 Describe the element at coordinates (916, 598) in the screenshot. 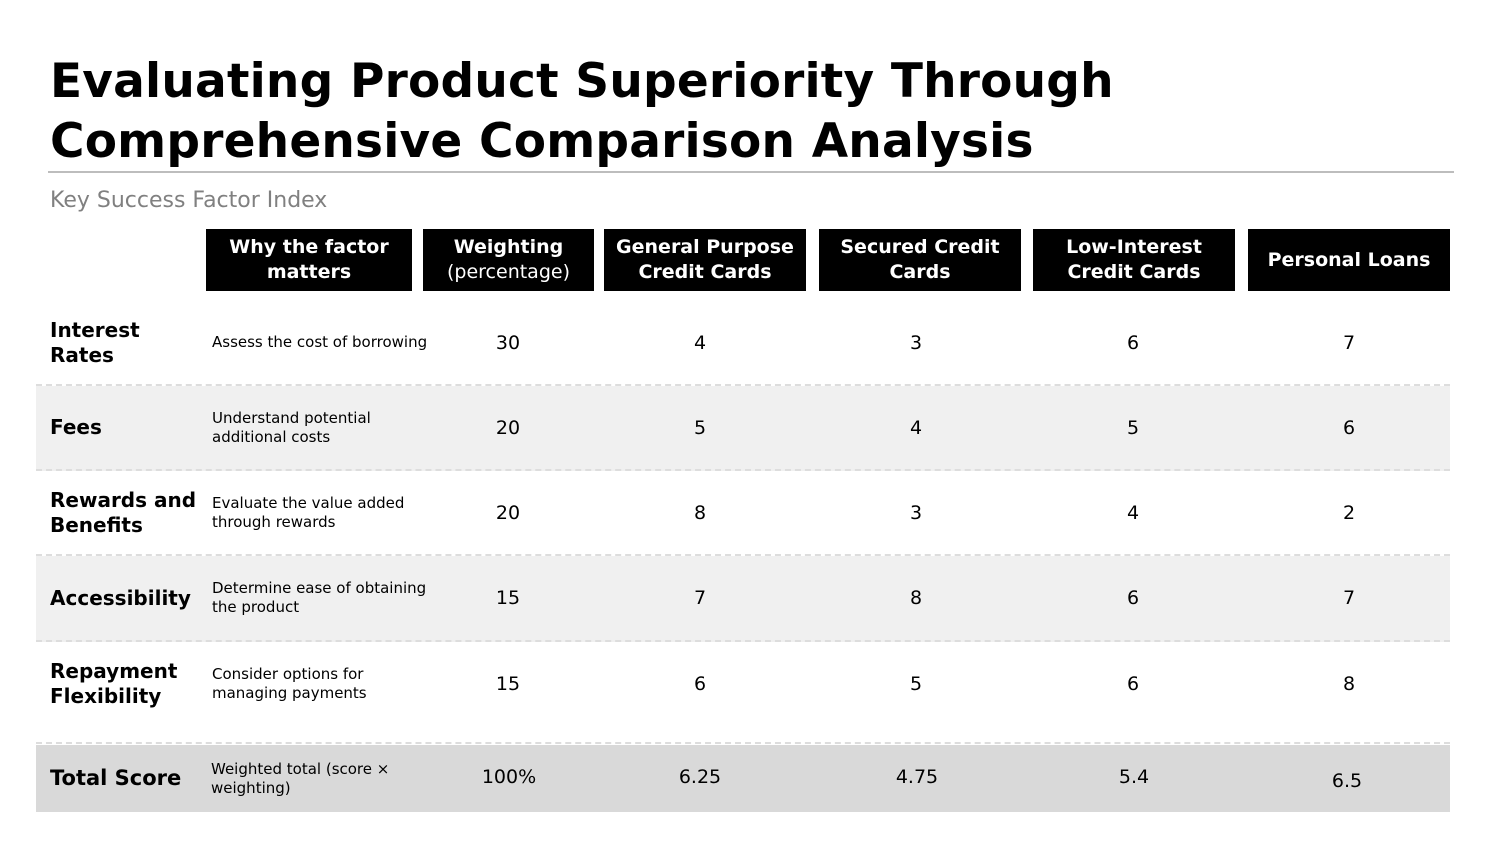

I see `score-product-2: 8` at that location.